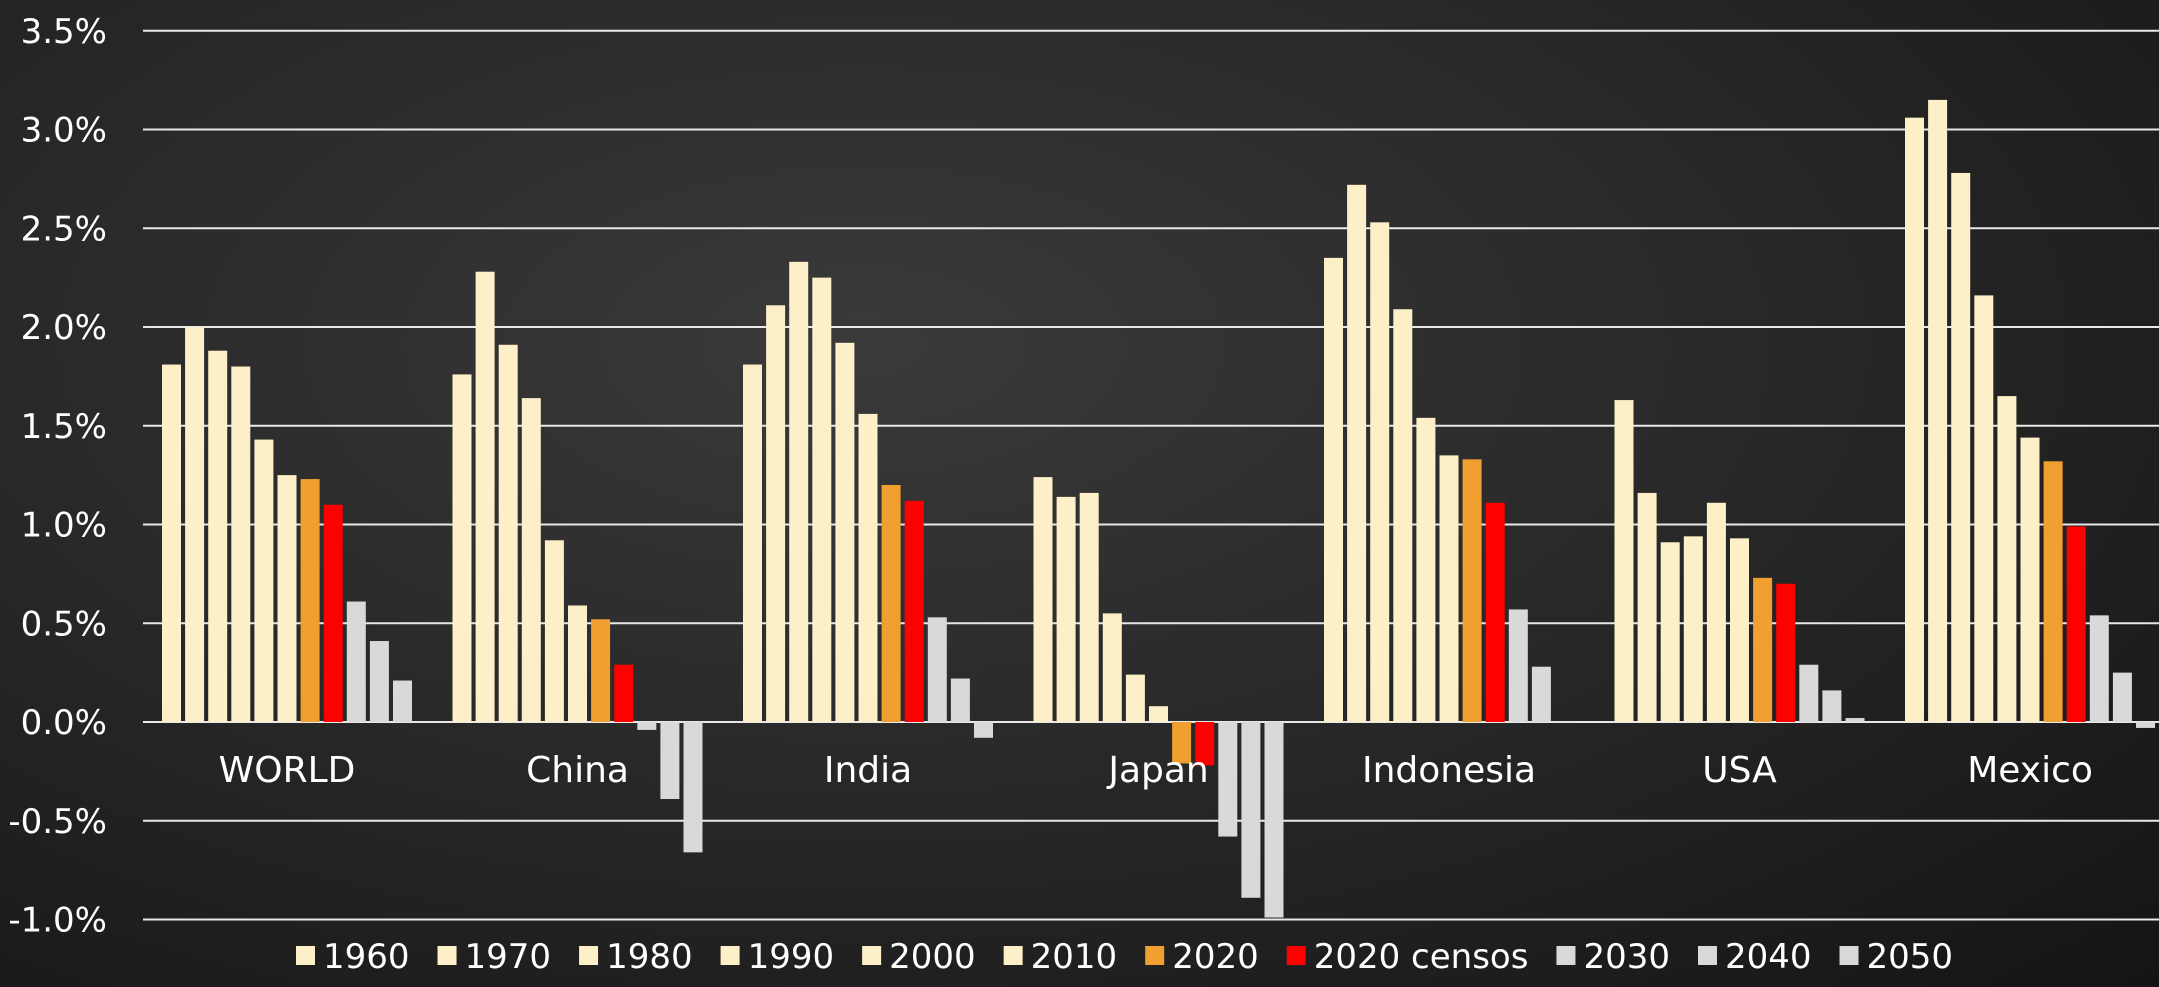  I want to click on bar-japan-2000, so click(1135, 698).